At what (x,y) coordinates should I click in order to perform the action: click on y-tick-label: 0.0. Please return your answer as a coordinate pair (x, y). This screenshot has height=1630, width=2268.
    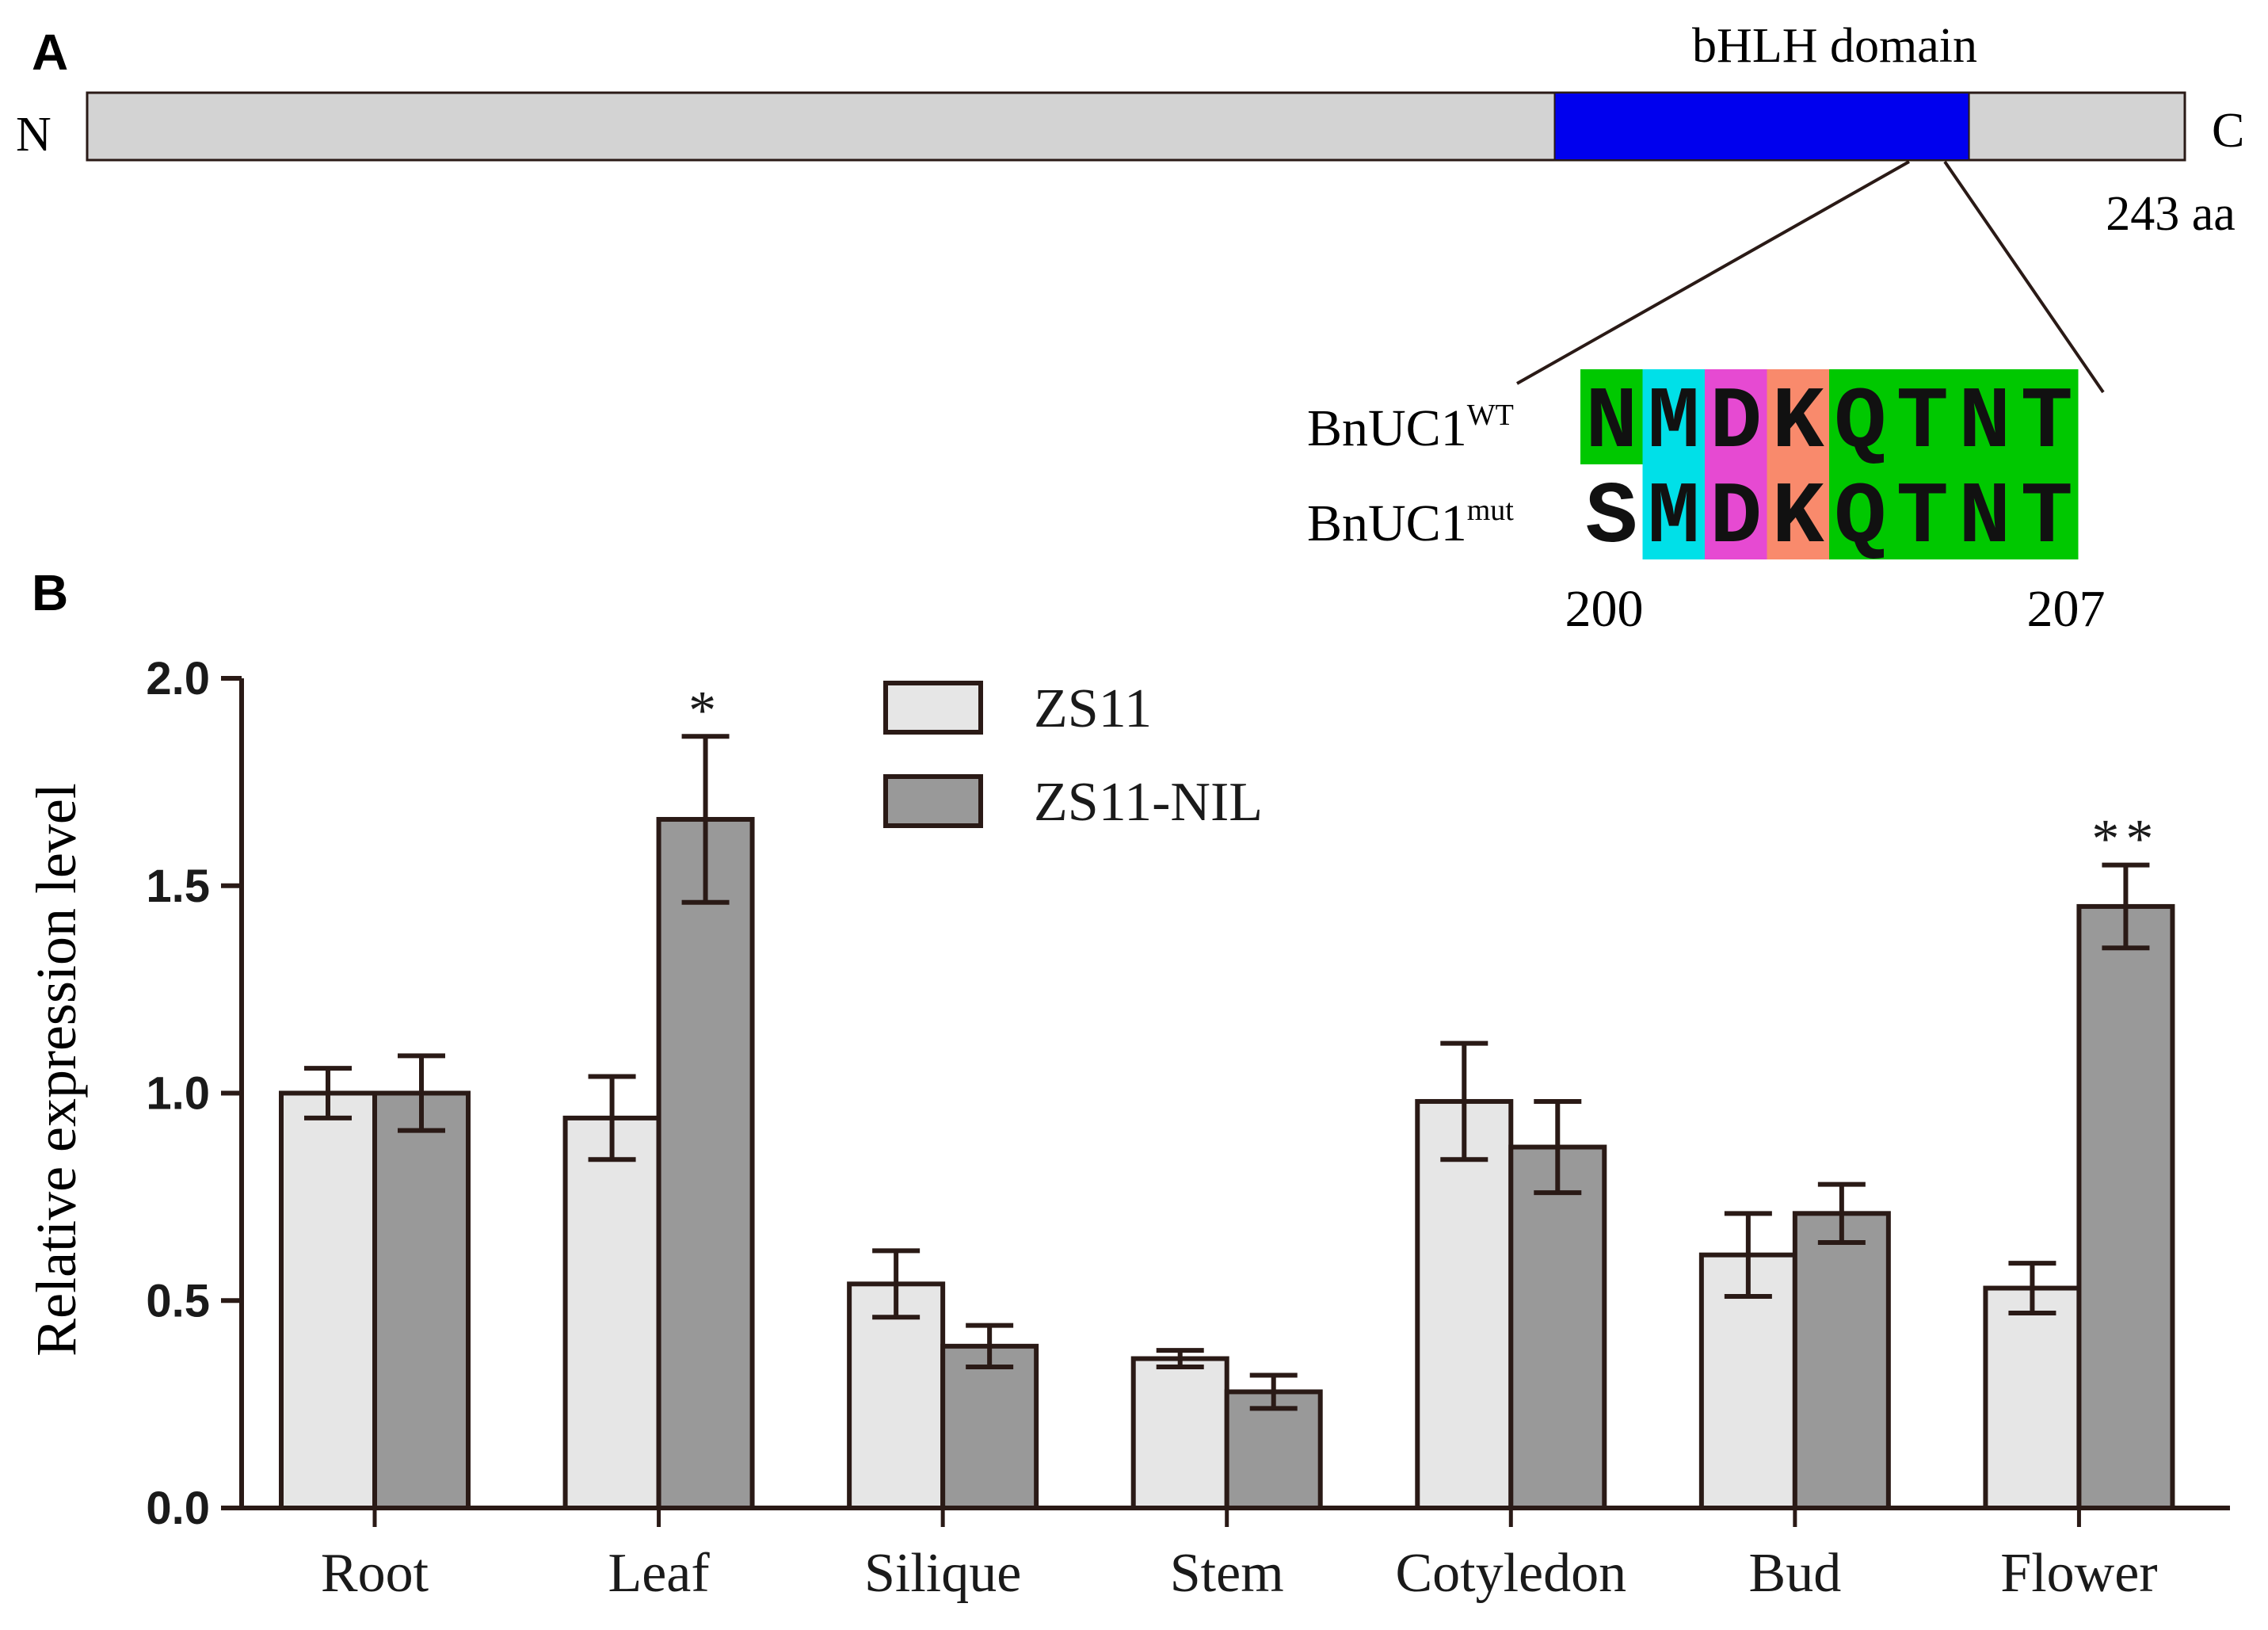
    Looking at the image, I should click on (178, 1509).